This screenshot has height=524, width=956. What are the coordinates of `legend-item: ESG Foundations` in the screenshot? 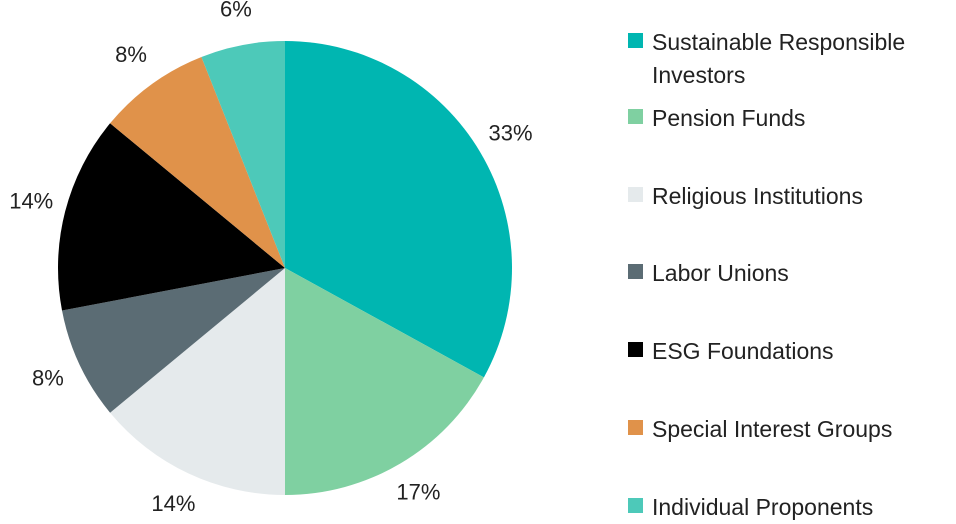 It's located at (788, 351).